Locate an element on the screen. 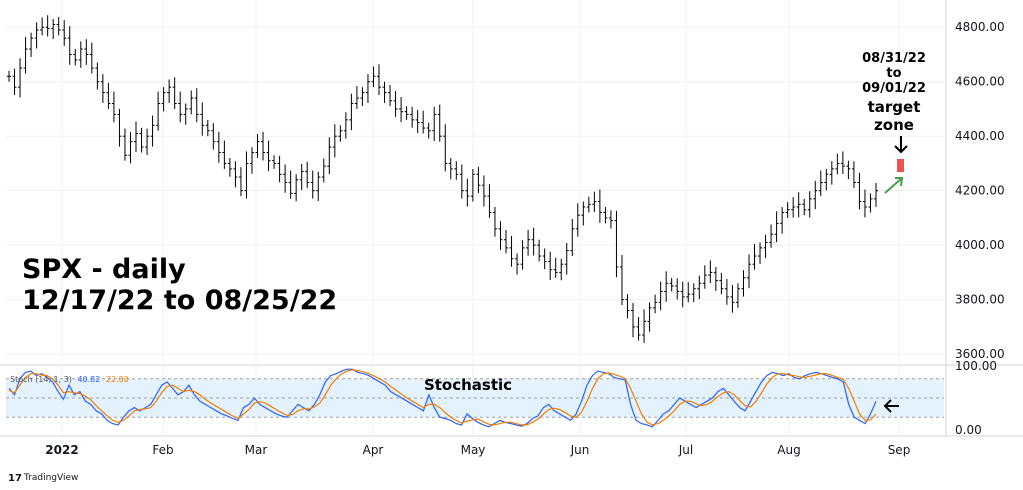  left-arrow-icon is located at coordinates (891, 406).